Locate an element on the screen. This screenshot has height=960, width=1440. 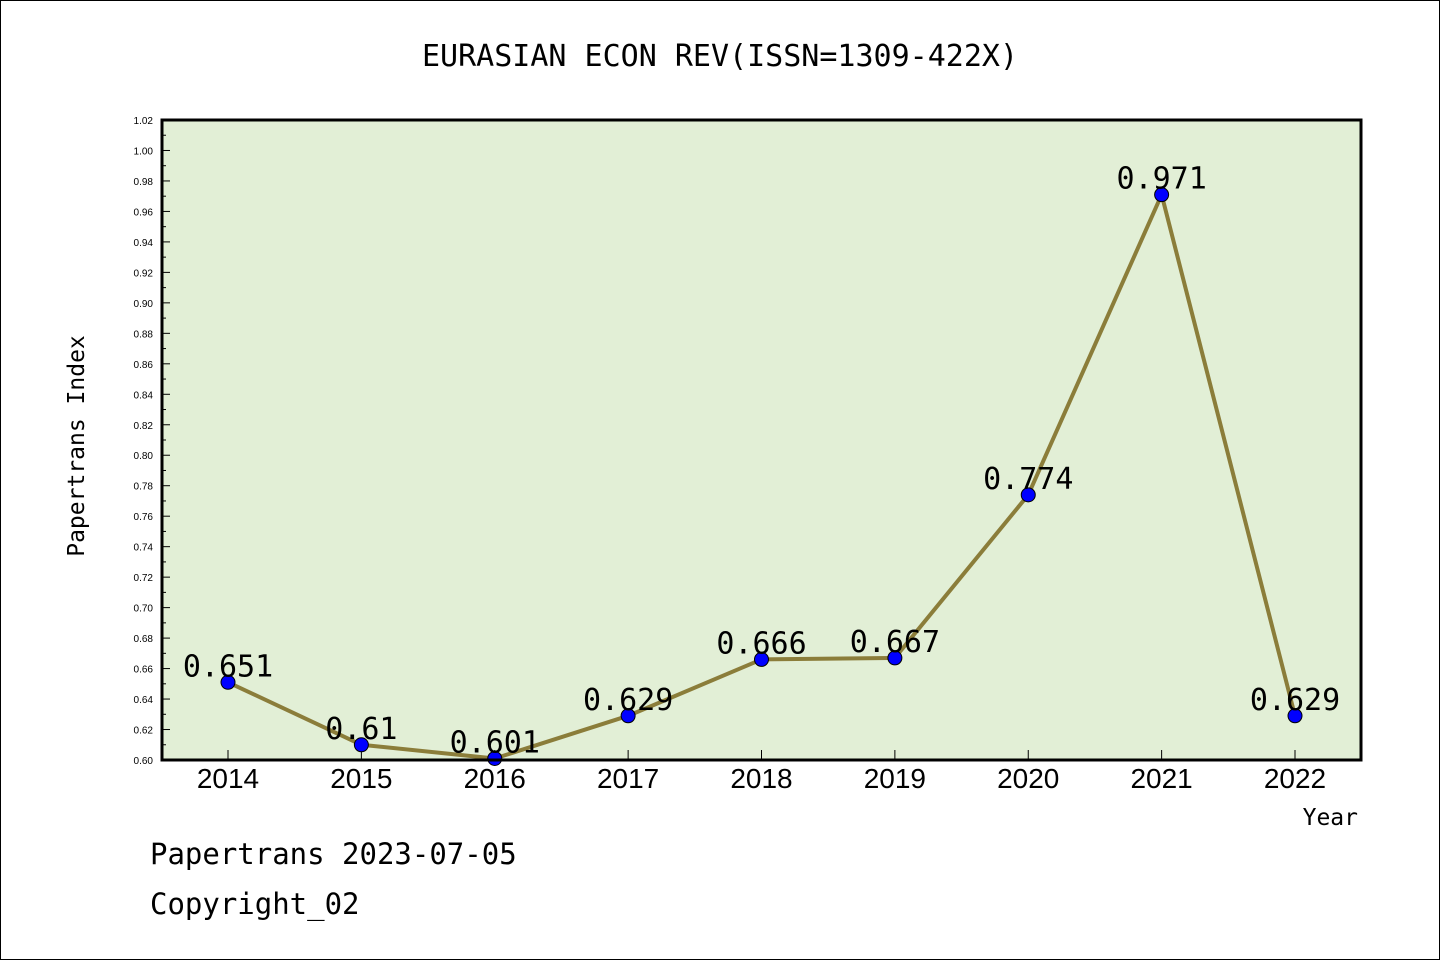
footer-date: Papertrans 2023-07-05 is located at coordinates (333, 854).